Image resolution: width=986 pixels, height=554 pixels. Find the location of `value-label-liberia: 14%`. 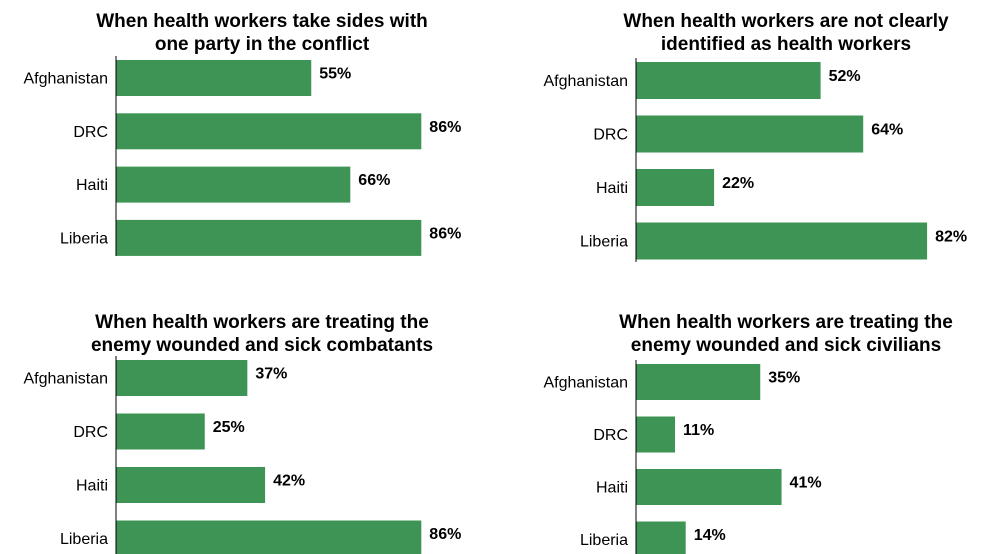

value-label-liberia: 14% is located at coordinates (710, 535).